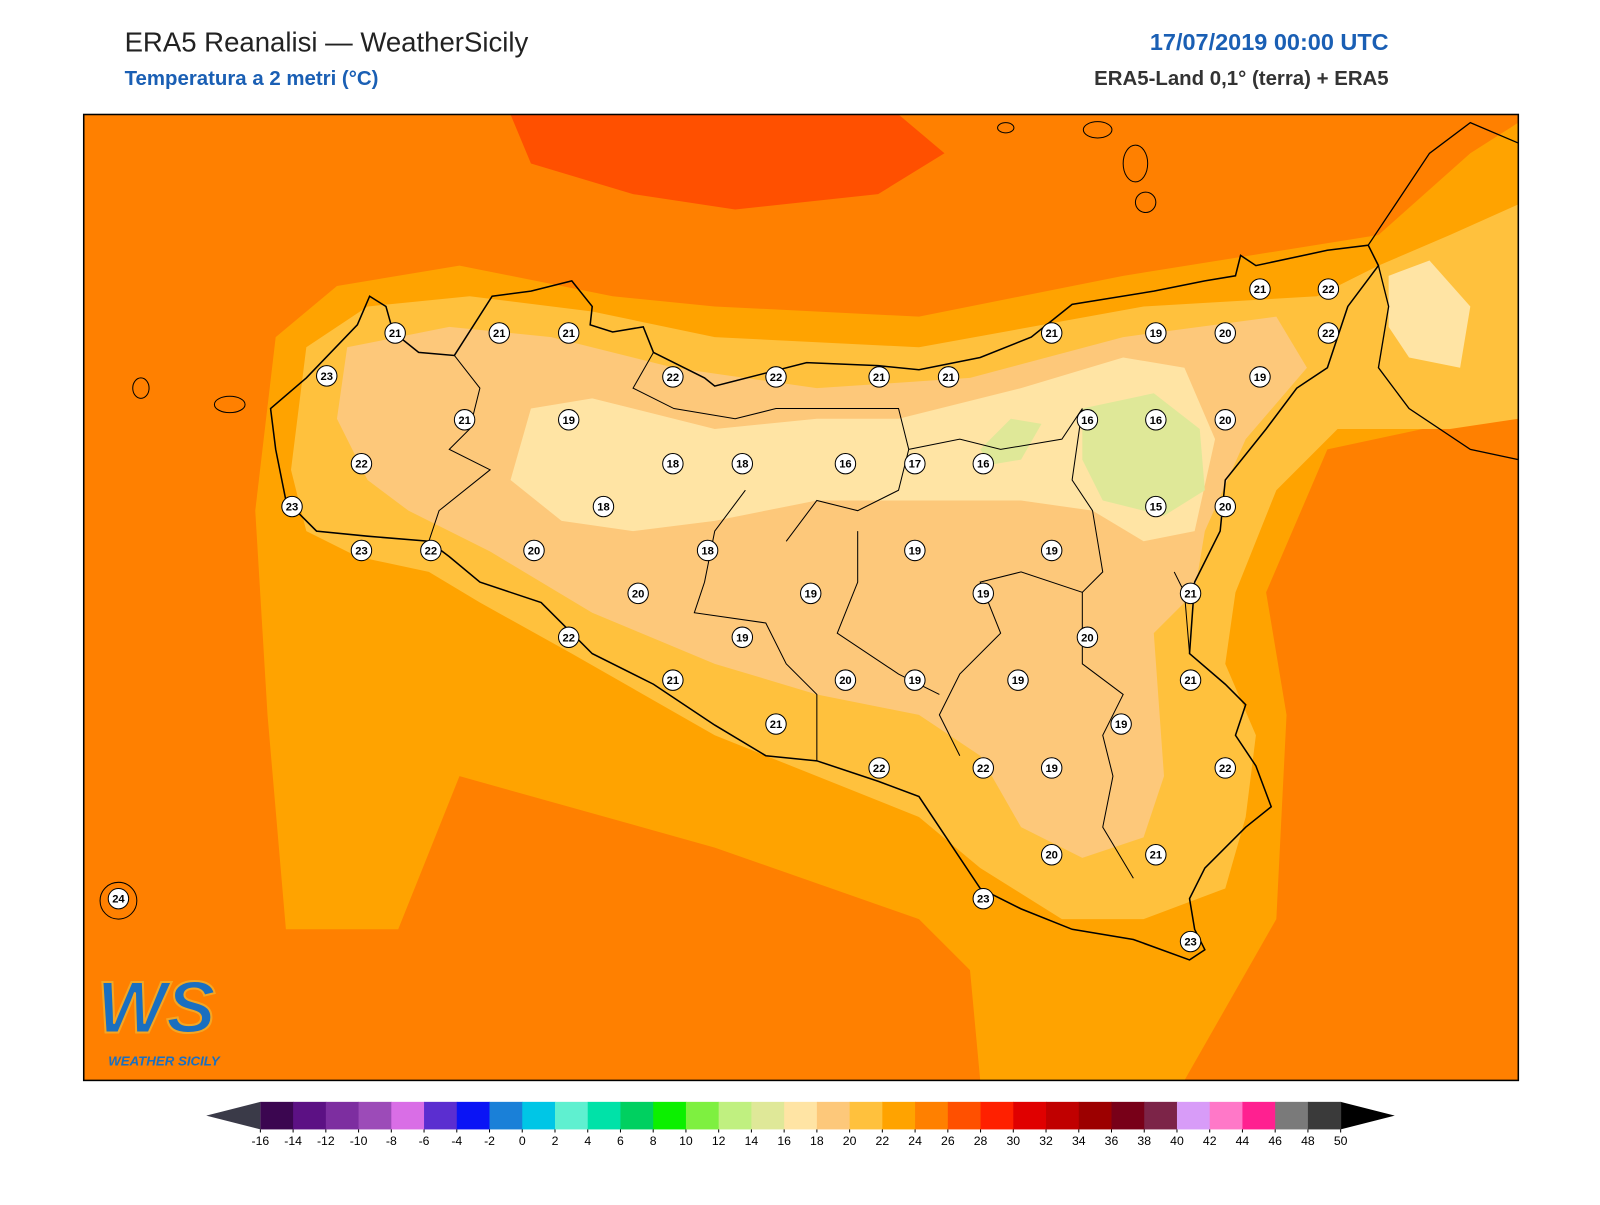 The image size is (1600, 1205). I want to click on station-value: 16, so click(983, 465).